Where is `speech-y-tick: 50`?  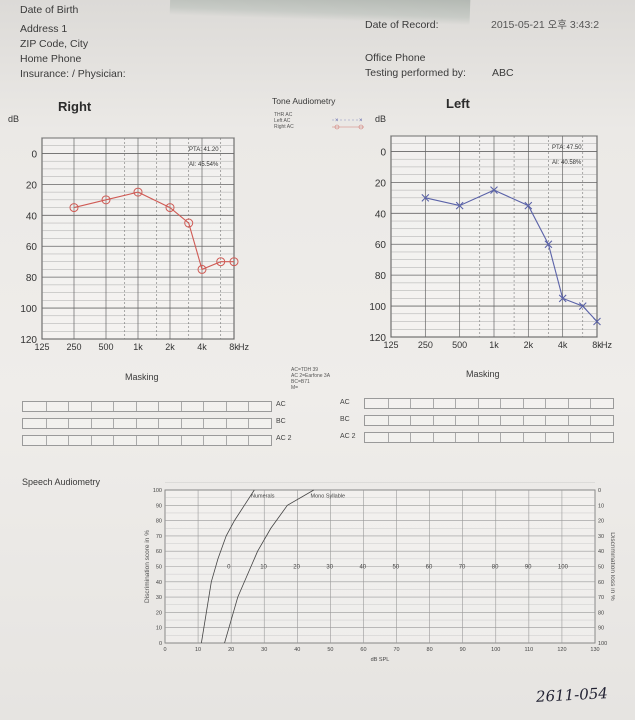
speech-y-tick: 50 is located at coordinates (159, 568).